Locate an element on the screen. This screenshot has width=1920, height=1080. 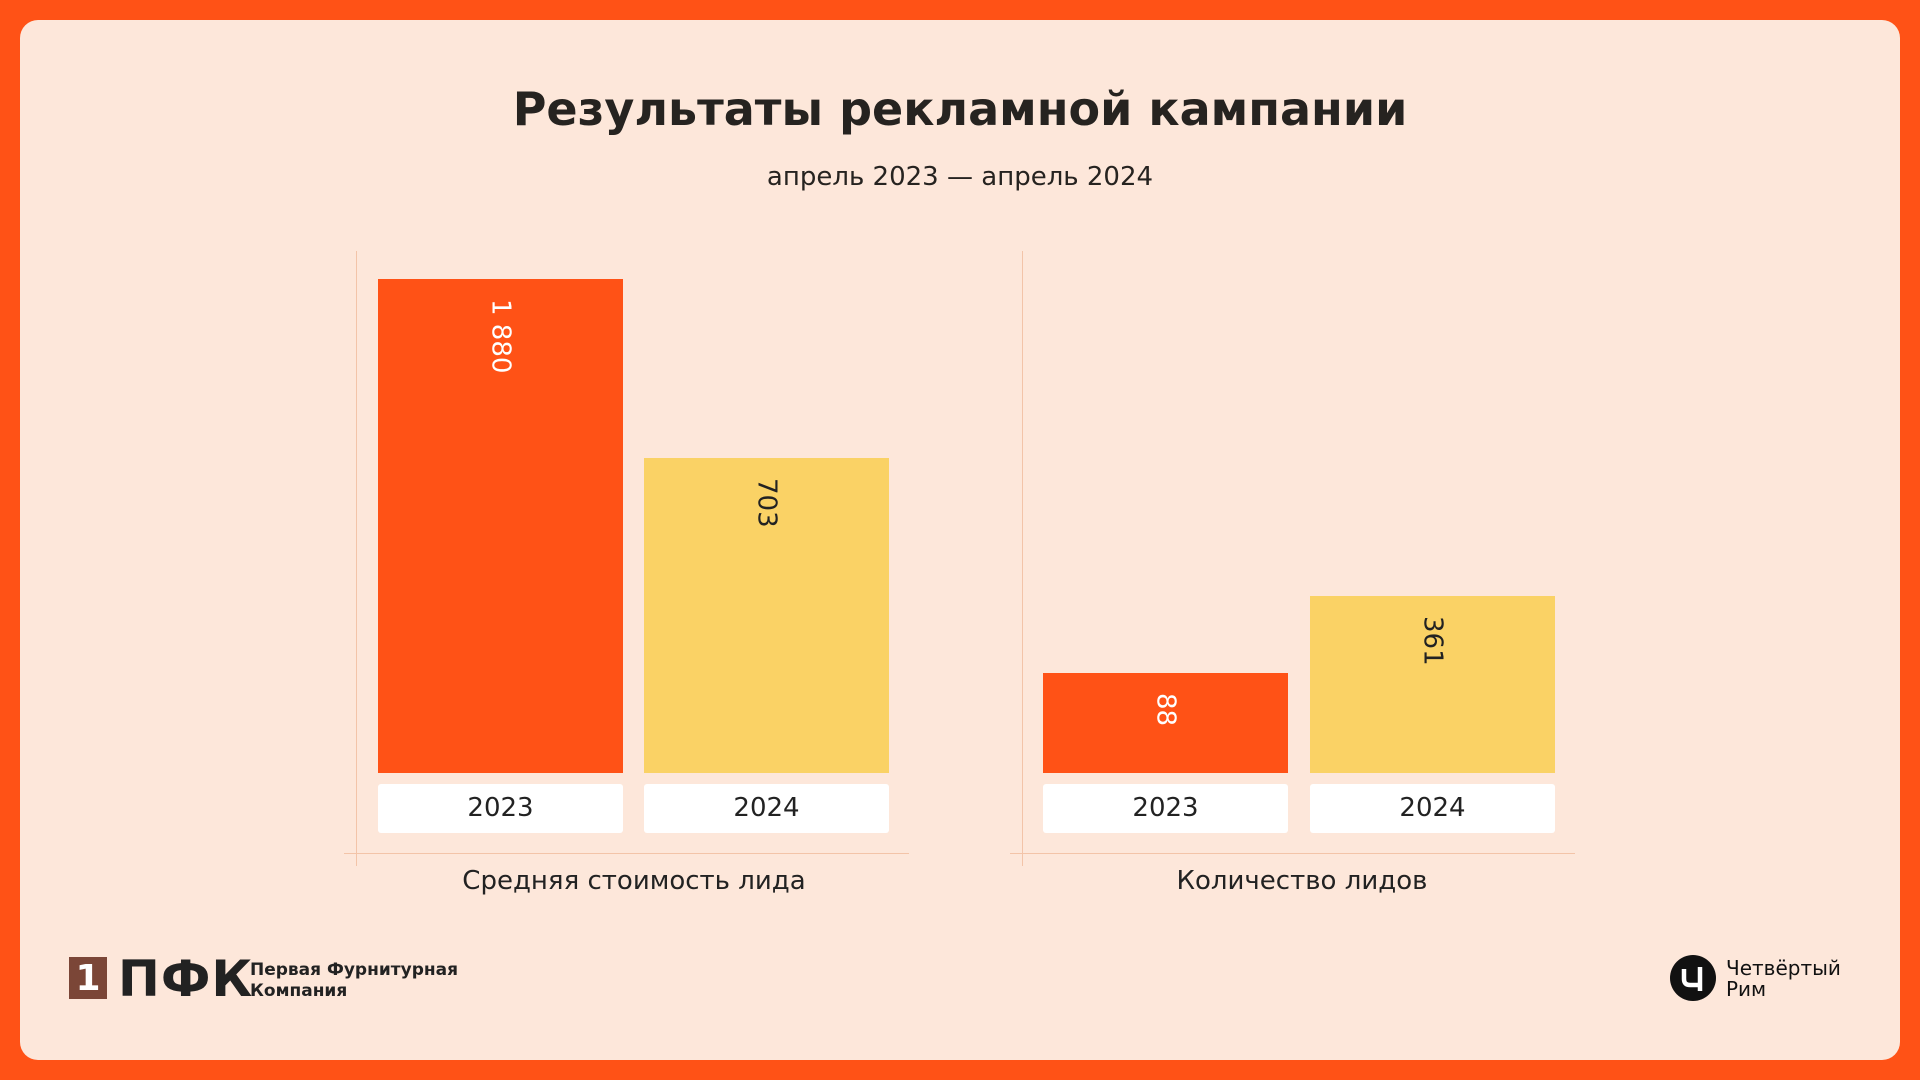
chart2-bar-2024: 361 is located at coordinates (1432, 684).